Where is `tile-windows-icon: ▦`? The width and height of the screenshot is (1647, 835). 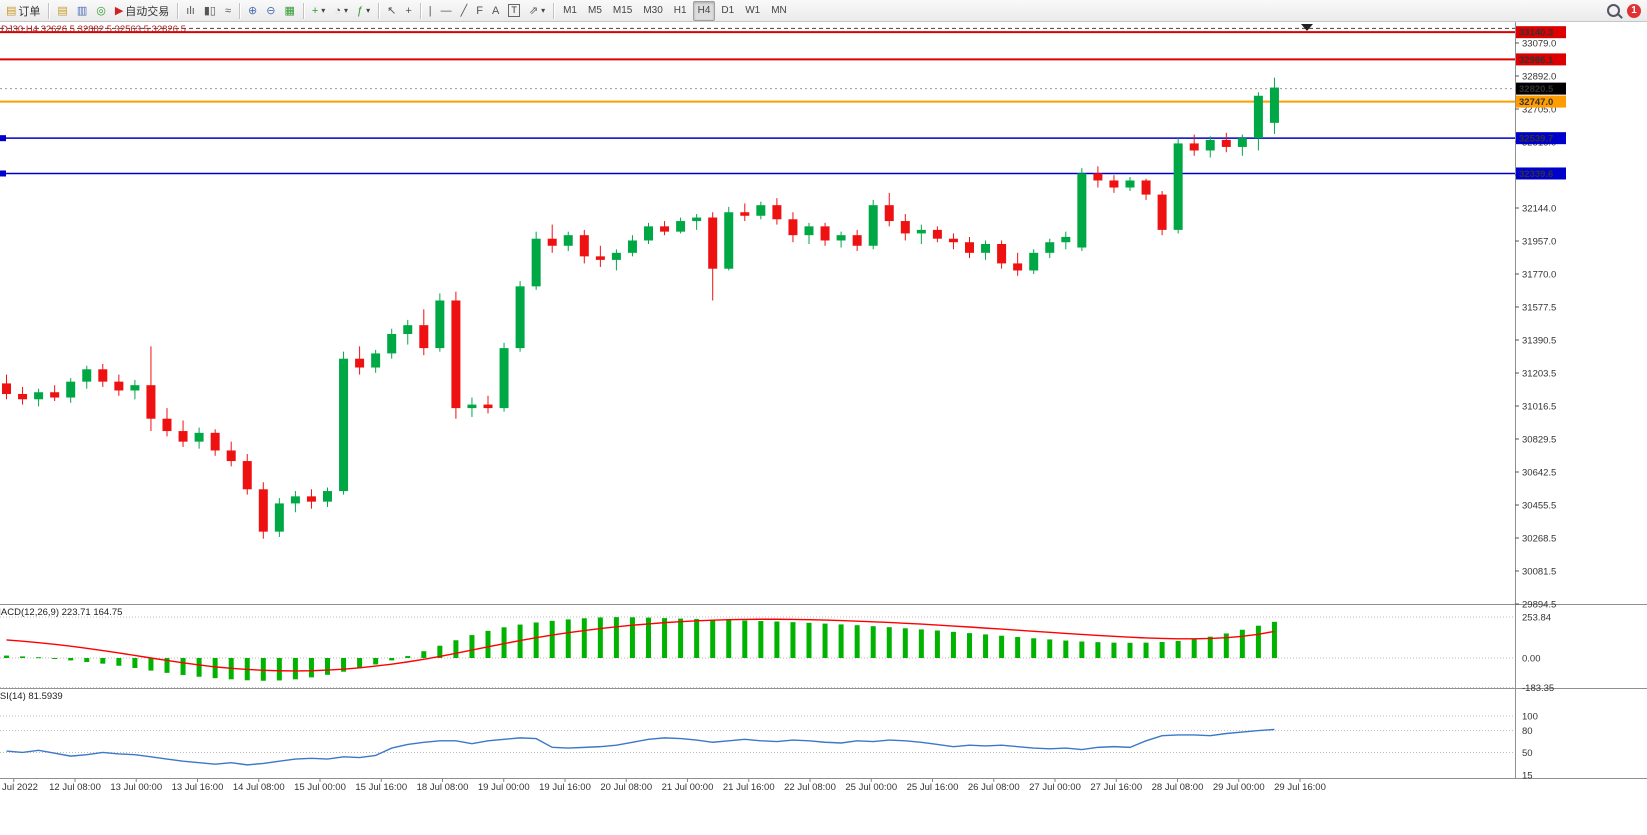
tile-windows-icon: ▦ is located at coordinates (289, 10).